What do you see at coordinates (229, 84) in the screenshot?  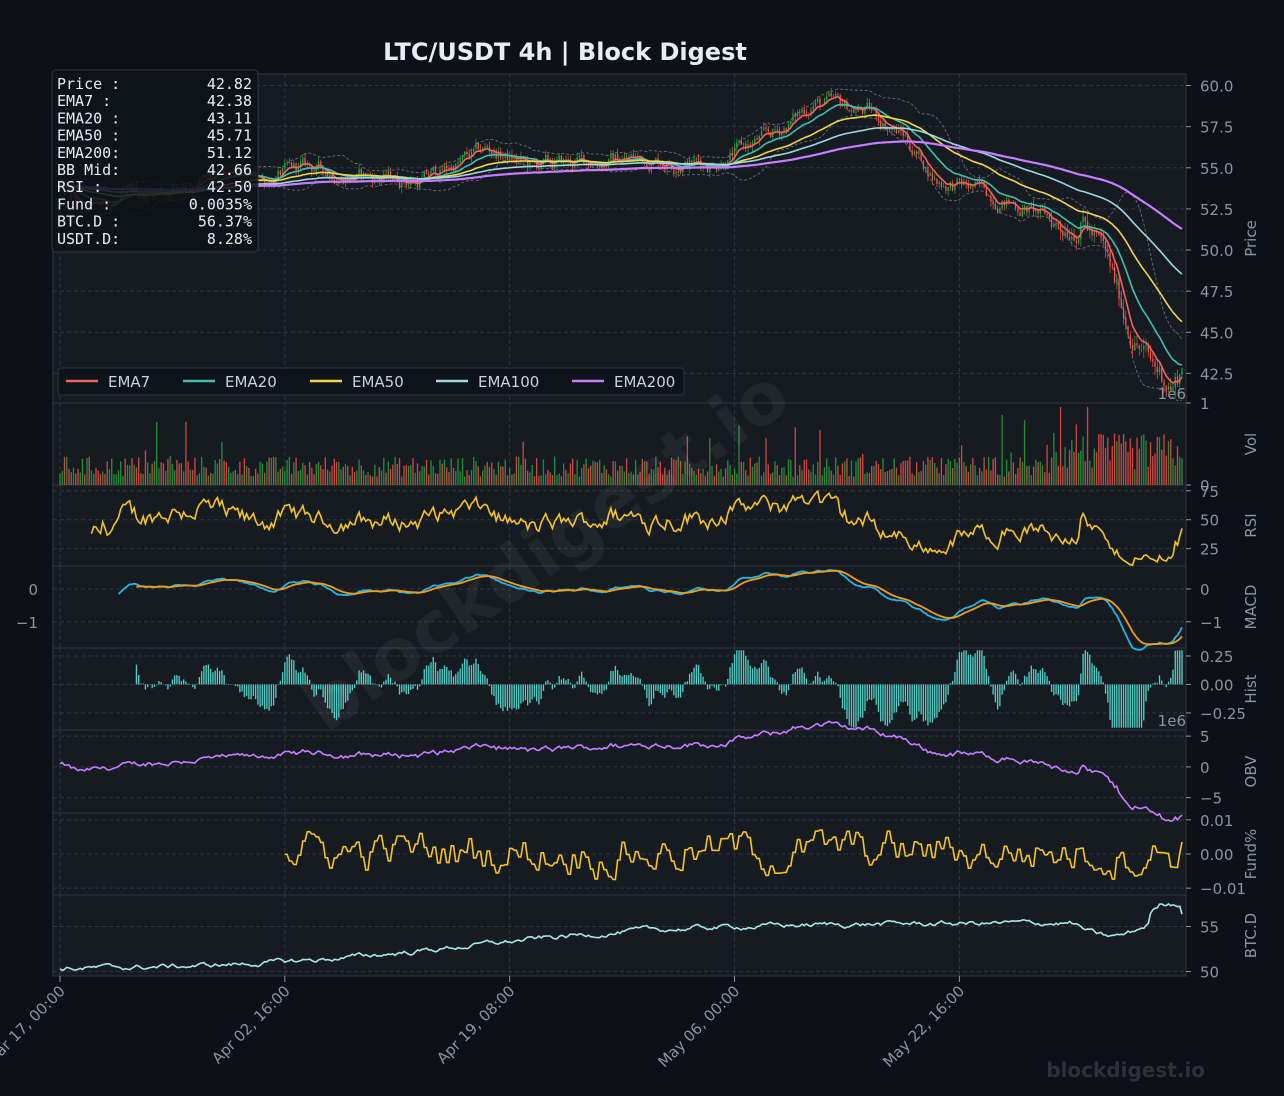 I see `info-row-value: 42.82` at bounding box center [229, 84].